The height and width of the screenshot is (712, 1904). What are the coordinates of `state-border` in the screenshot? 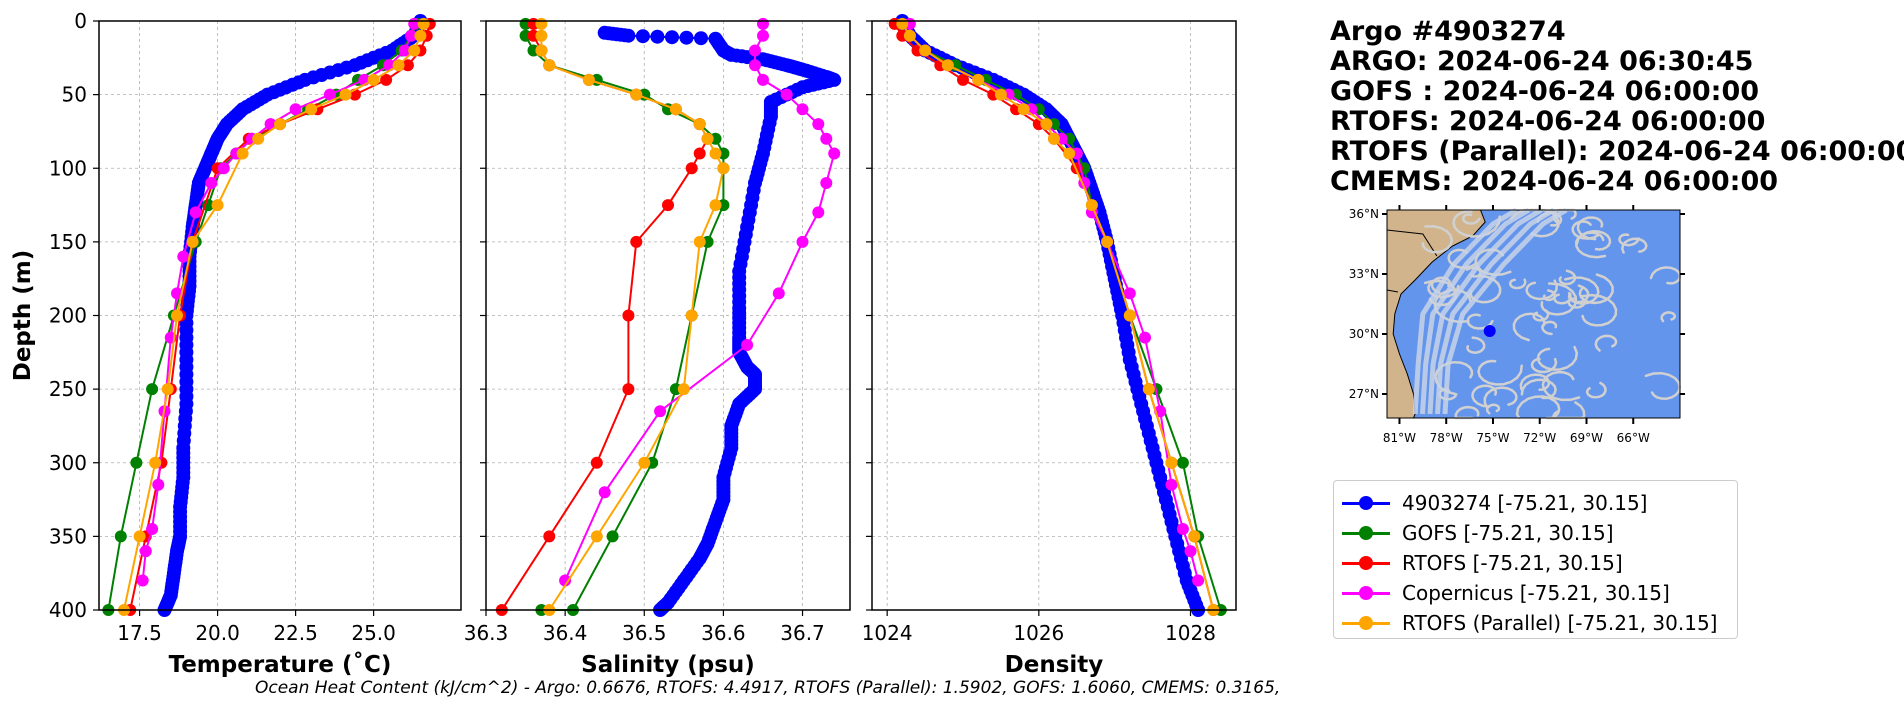 It's located at (1412, 243).